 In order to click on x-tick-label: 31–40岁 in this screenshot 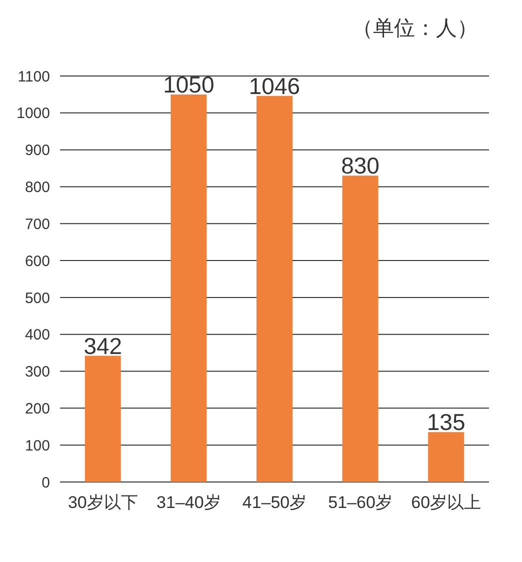, I will do `click(188, 502)`.